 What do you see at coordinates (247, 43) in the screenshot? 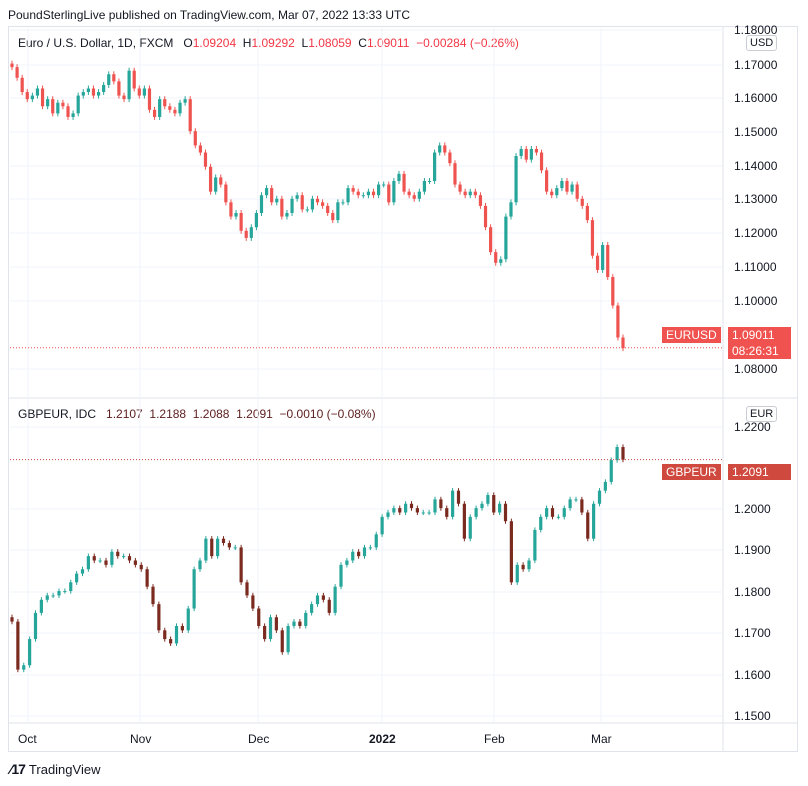
I see `top-high-label: H` at bounding box center [247, 43].